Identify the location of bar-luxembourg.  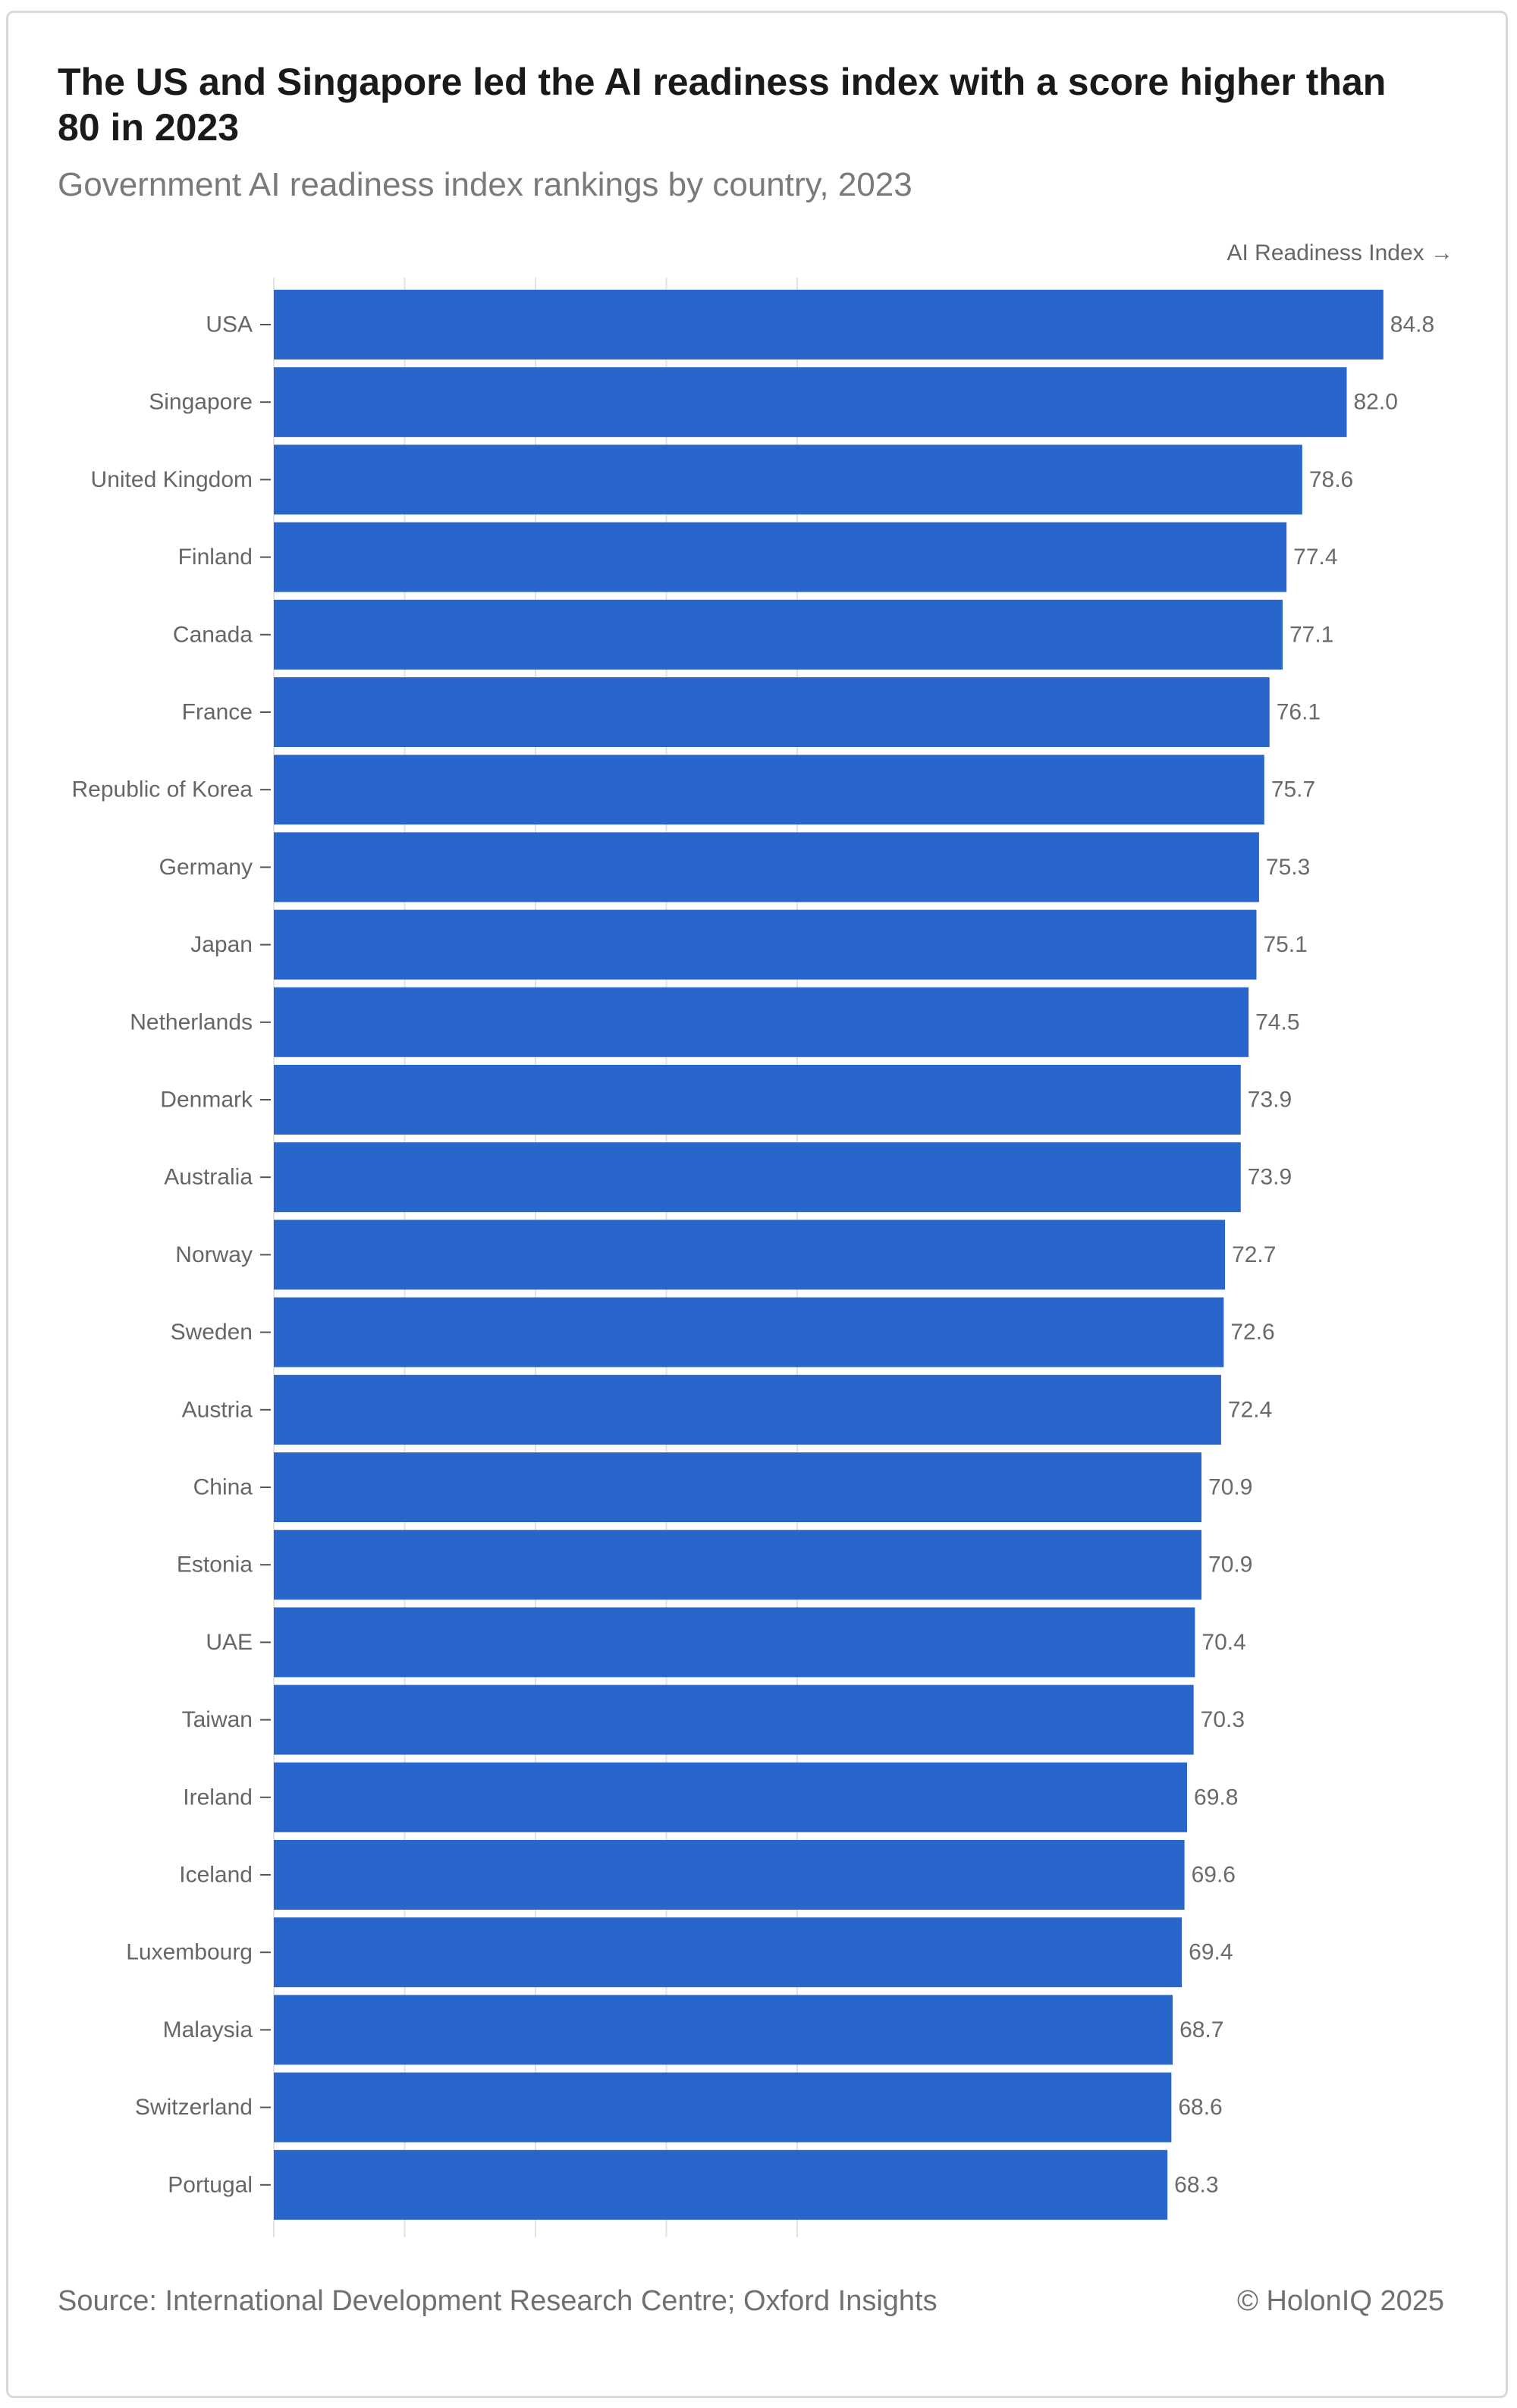
(728, 1952).